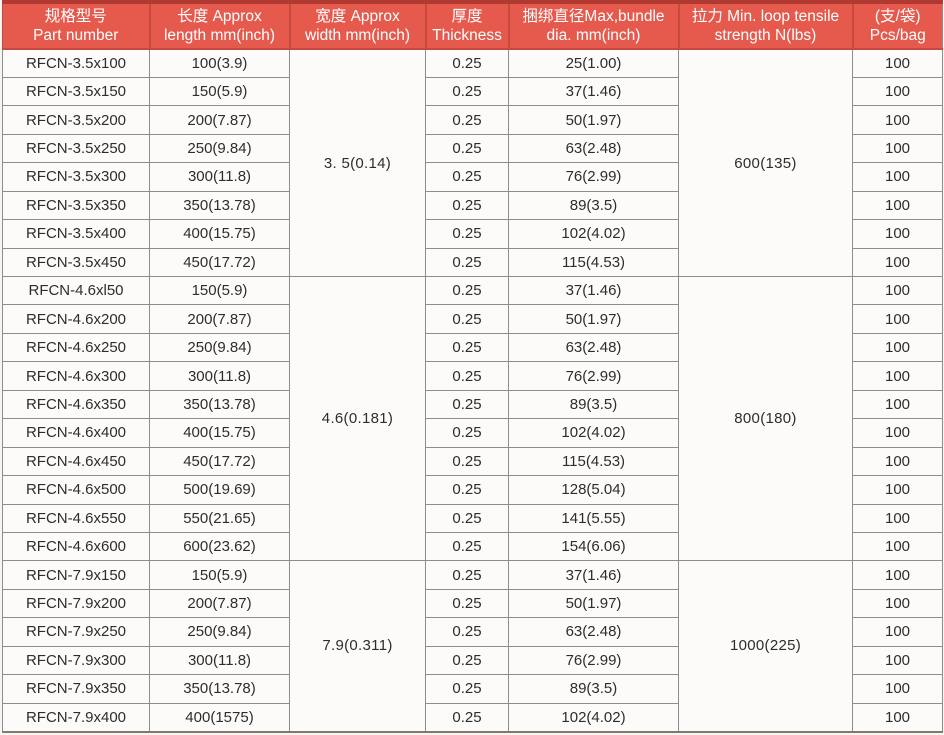  What do you see at coordinates (219, 63) in the screenshot?
I see `length-cell: 100(3.9)` at bounding box center [219, 63].